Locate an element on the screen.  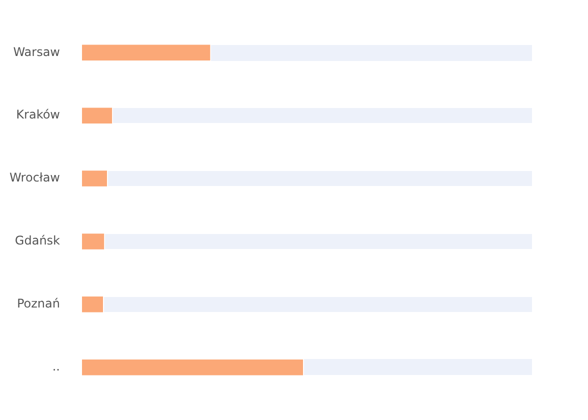
y-tick-label: Kraków is located at coordinates (38, 115).